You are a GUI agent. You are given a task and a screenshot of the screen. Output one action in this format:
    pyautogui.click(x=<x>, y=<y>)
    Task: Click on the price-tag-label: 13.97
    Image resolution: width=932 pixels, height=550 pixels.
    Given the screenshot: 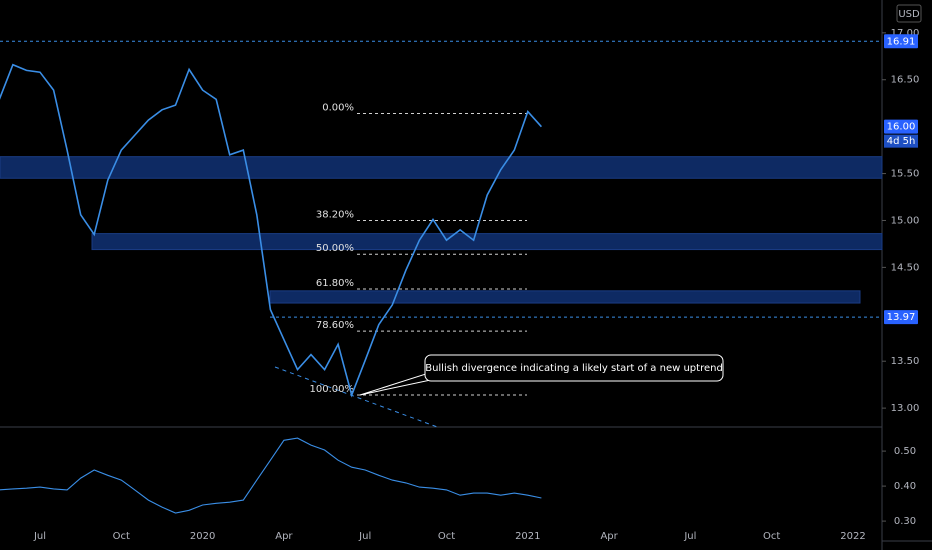 What is the action you would take?
    pyautogui.click(x=901, y=317)
    